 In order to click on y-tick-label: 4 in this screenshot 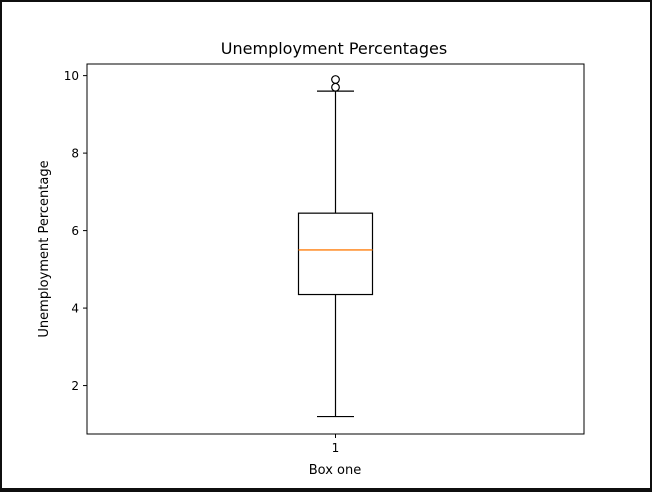, I will do `click(75, 309)`.